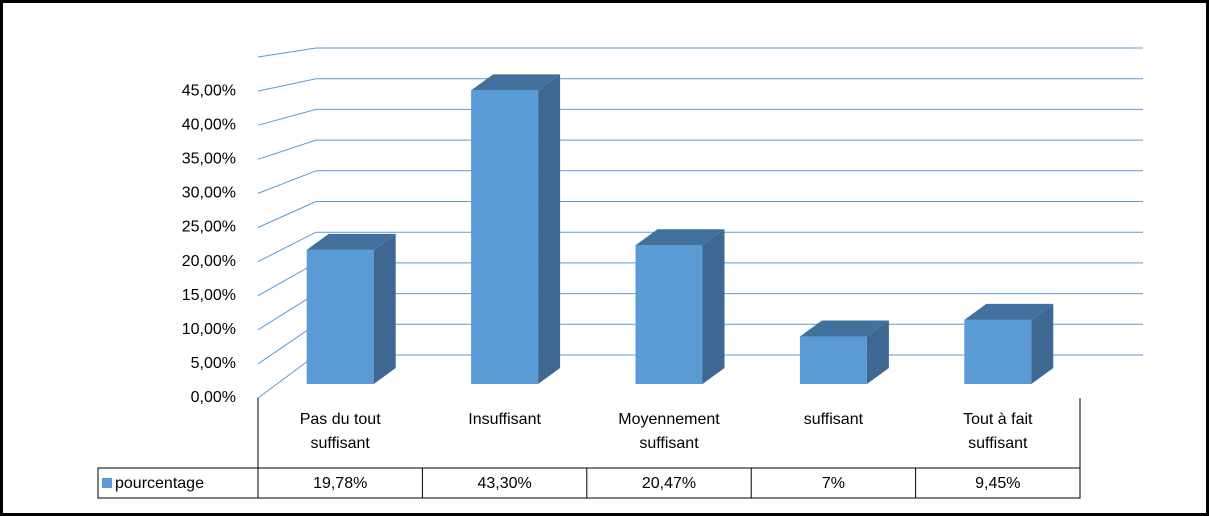  What do you see at coordinates (669, 483) in the screenshot?
I see `data-label: 20,47%` at bounding box center [669, 483].